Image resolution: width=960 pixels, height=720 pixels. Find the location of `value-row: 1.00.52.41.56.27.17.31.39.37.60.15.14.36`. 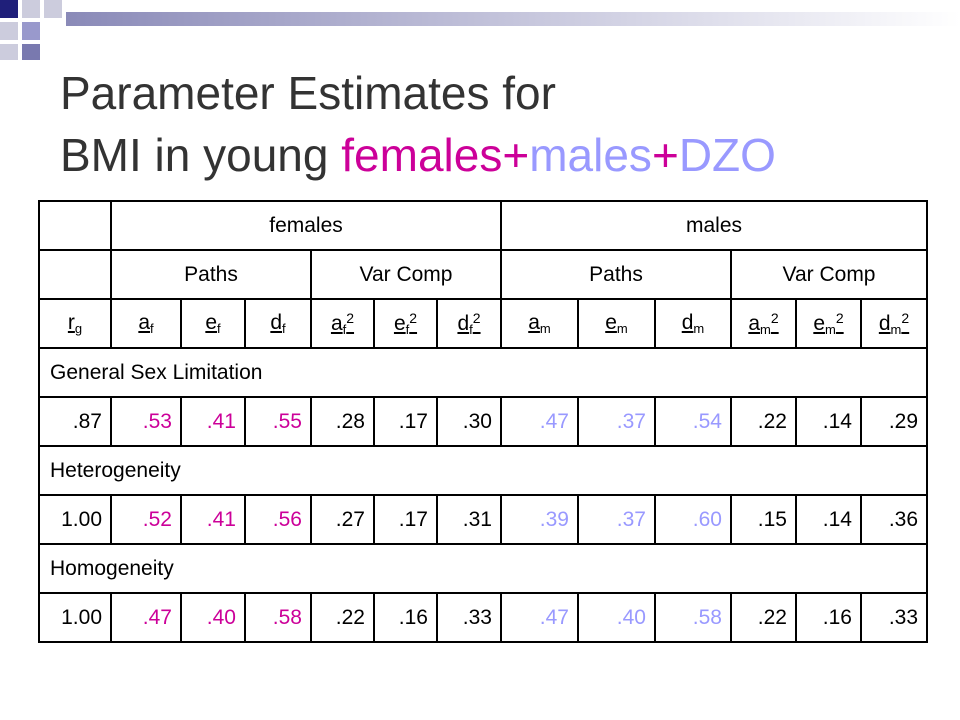

value-row: 1.00.52.41.56.27.17.31.39.37.60.15.14.36 is located at coordinates (483, 519).